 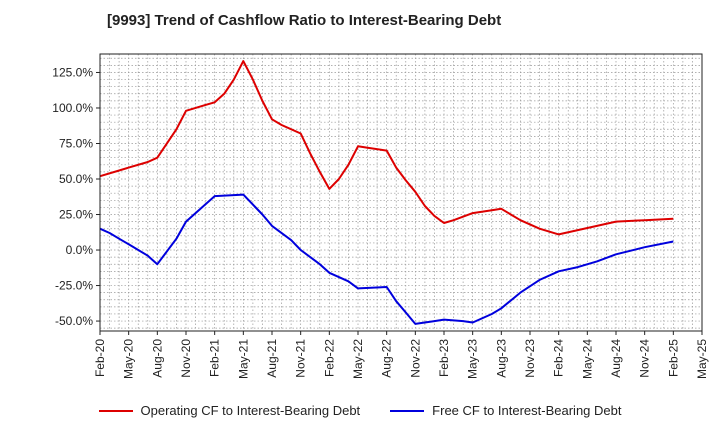 What do you see at coordinates (673, 358) in the screenshot?
I see `x-tick-label: Feb-25` at bounding box center [673, 358].